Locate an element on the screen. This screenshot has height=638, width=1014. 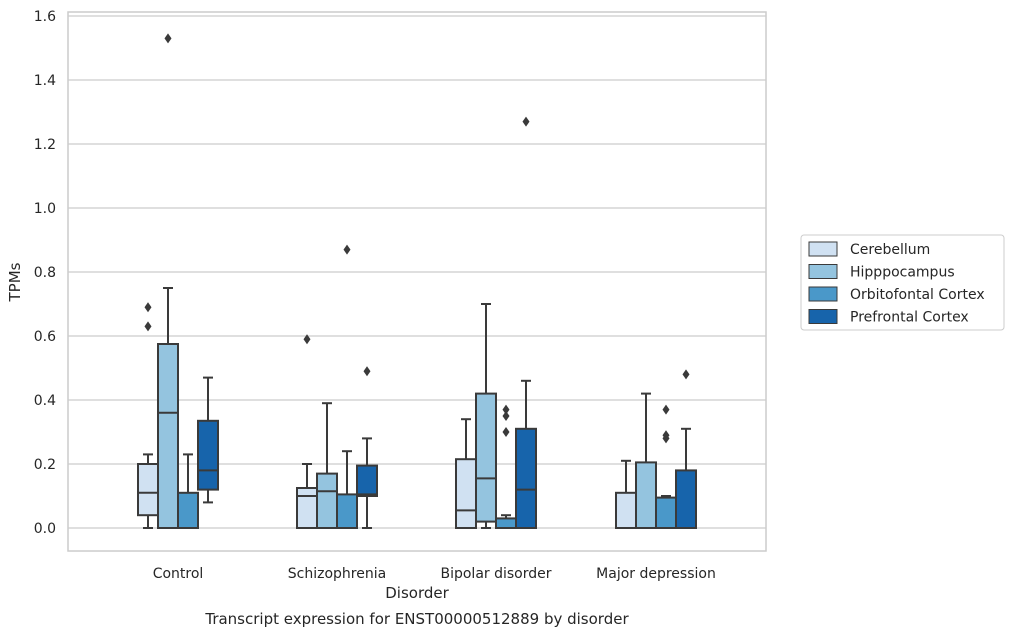
legend-label: Prefrontal Cortex is located at coordinates (909, 318).